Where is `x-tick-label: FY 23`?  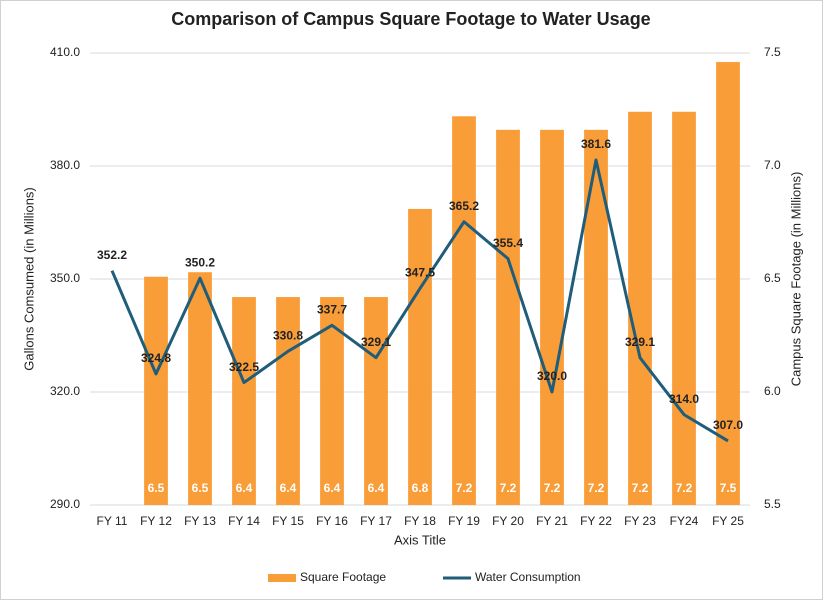
x-tick-label: FY 23 is located at coordinates (640, 521).